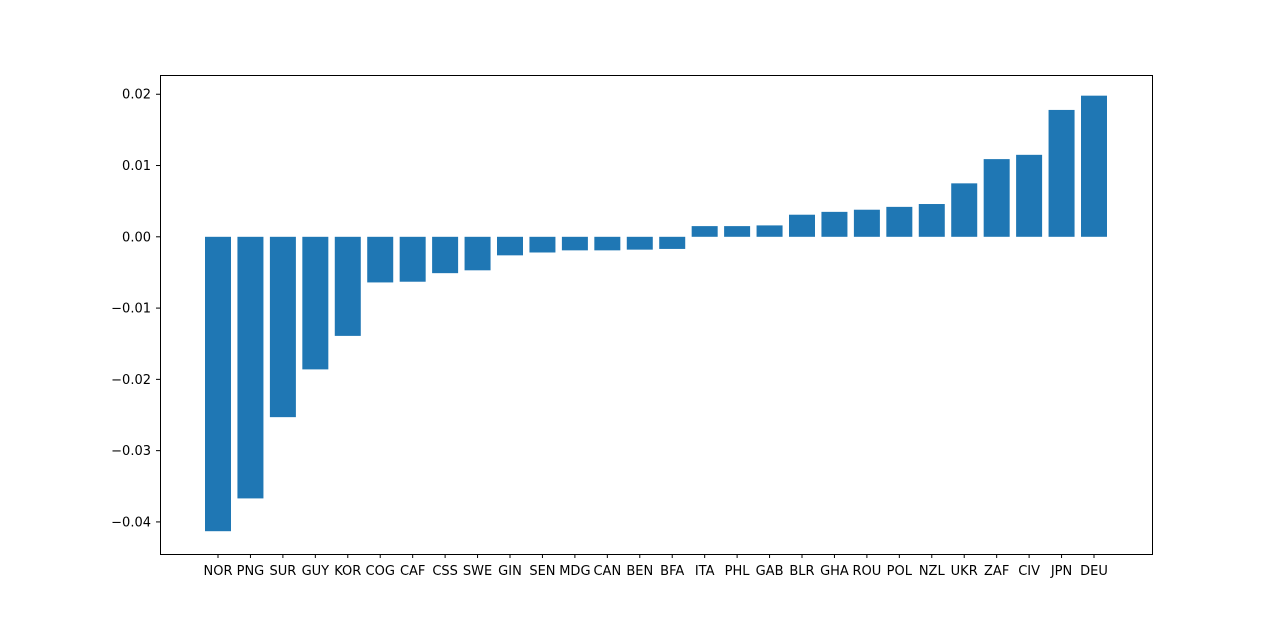 Image resolution: width=1280 pixels, height=623 pixels. What do you see at coordinates (639, 243) in the screenshot?
I see `bar-ben` at bounding box center [639, 243].